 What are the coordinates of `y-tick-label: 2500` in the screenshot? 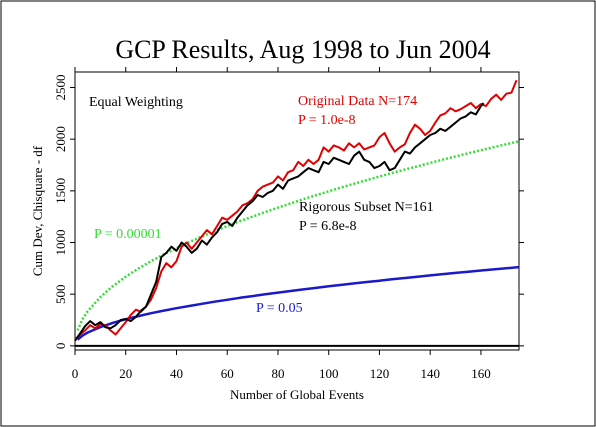 It's located at (60, 88).